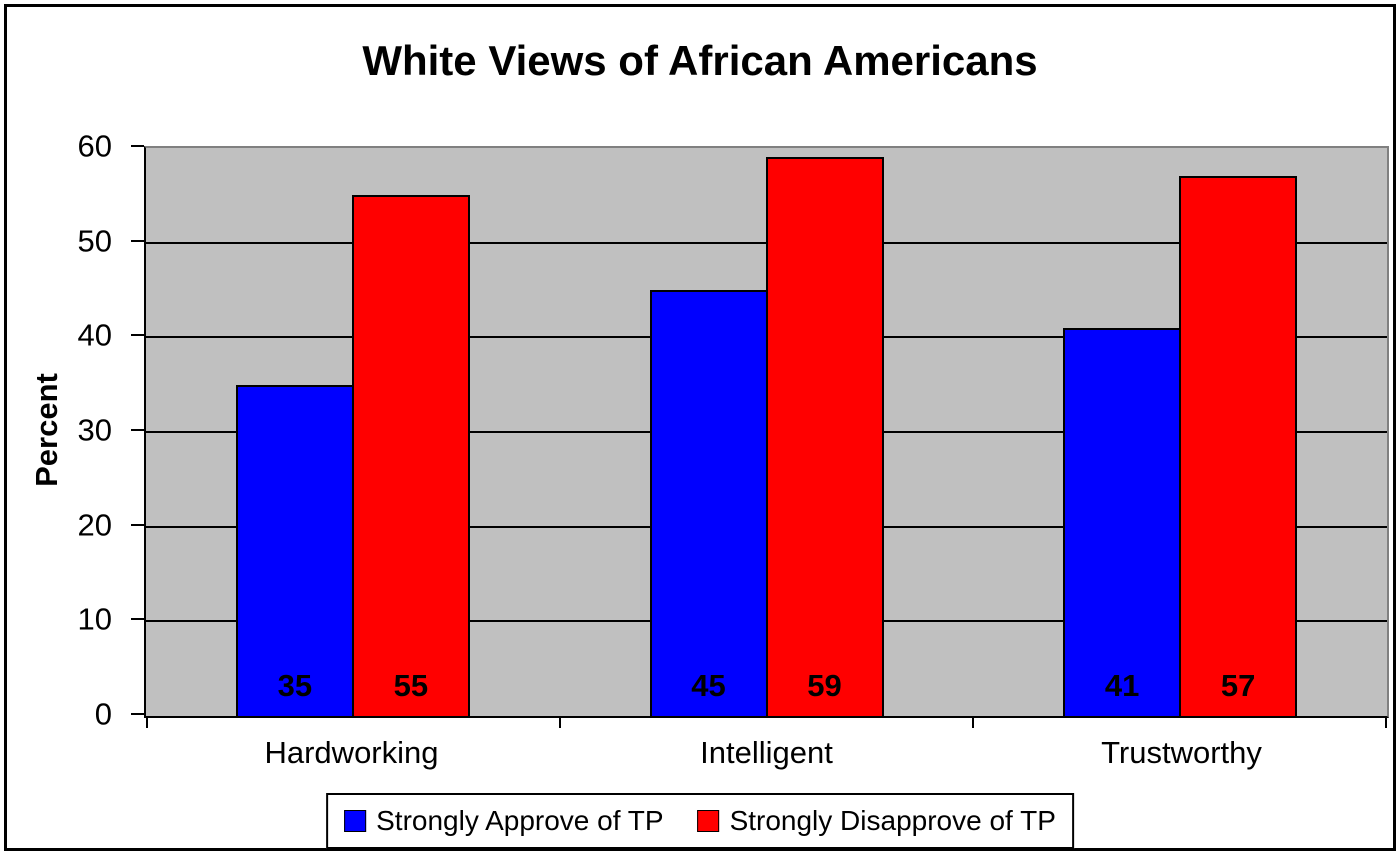 The width and height of the screenshot is (1400, 855). Describe the element at coordinates (294, 550) in the screenshot. I see `bar-approve-hardworking: 35` at that location.